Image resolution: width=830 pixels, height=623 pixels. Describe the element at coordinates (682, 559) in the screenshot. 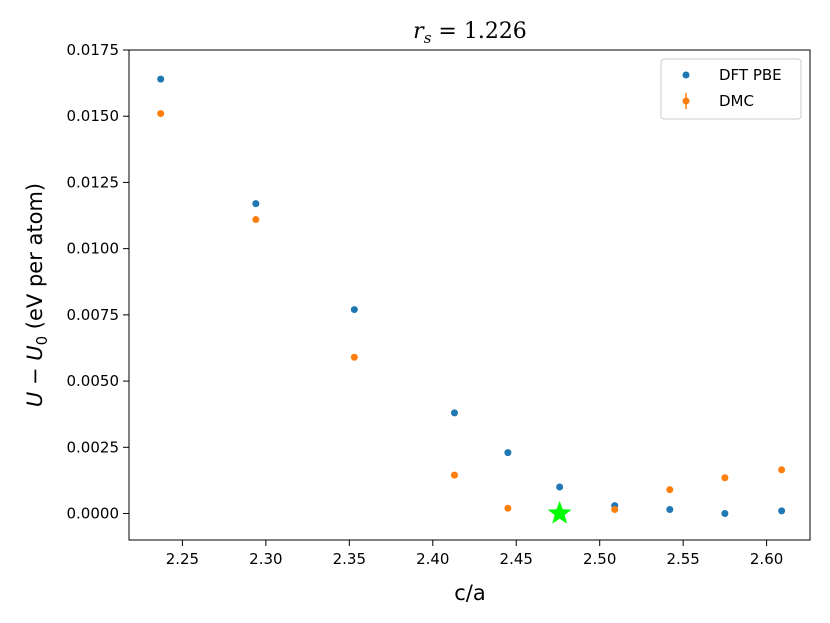

I see `x-tick-label: 2.55` at that location.